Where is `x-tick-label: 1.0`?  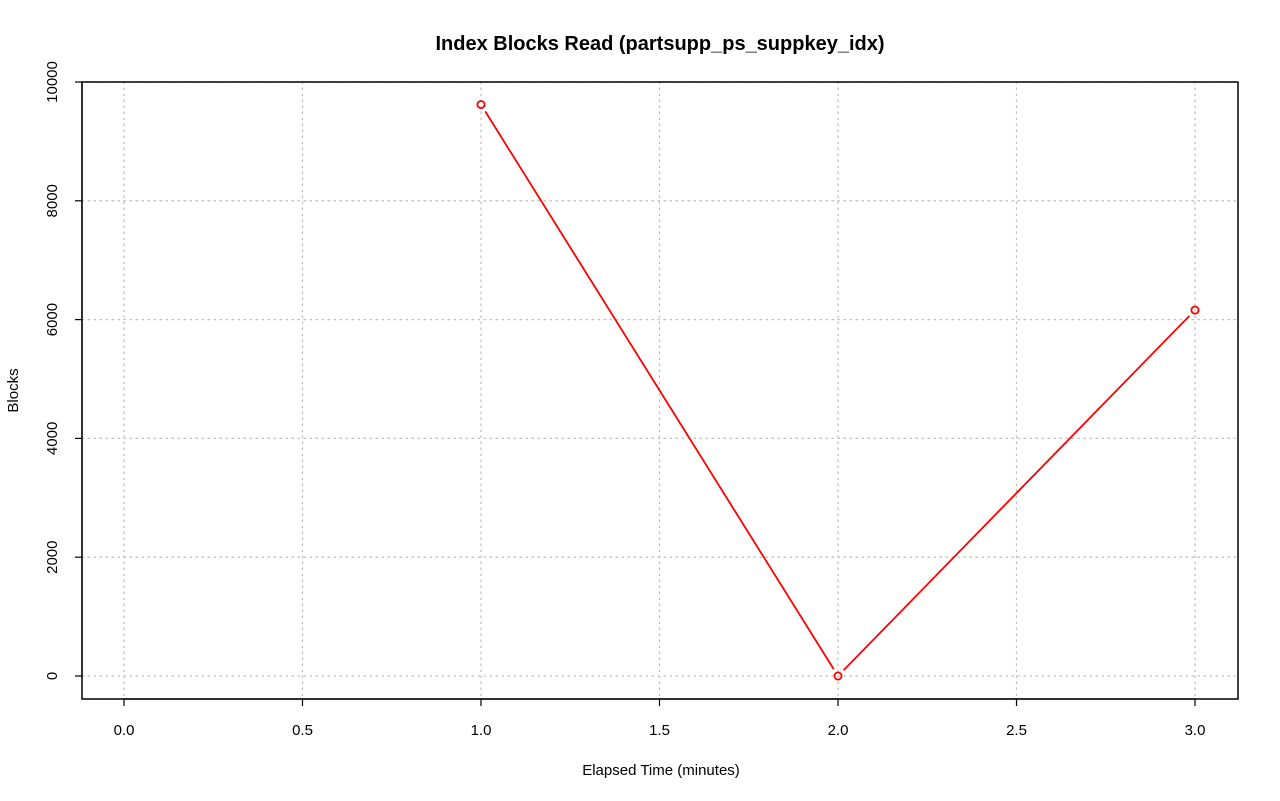 x-tick-label: 1.0 is located at coordinates (481, 730).